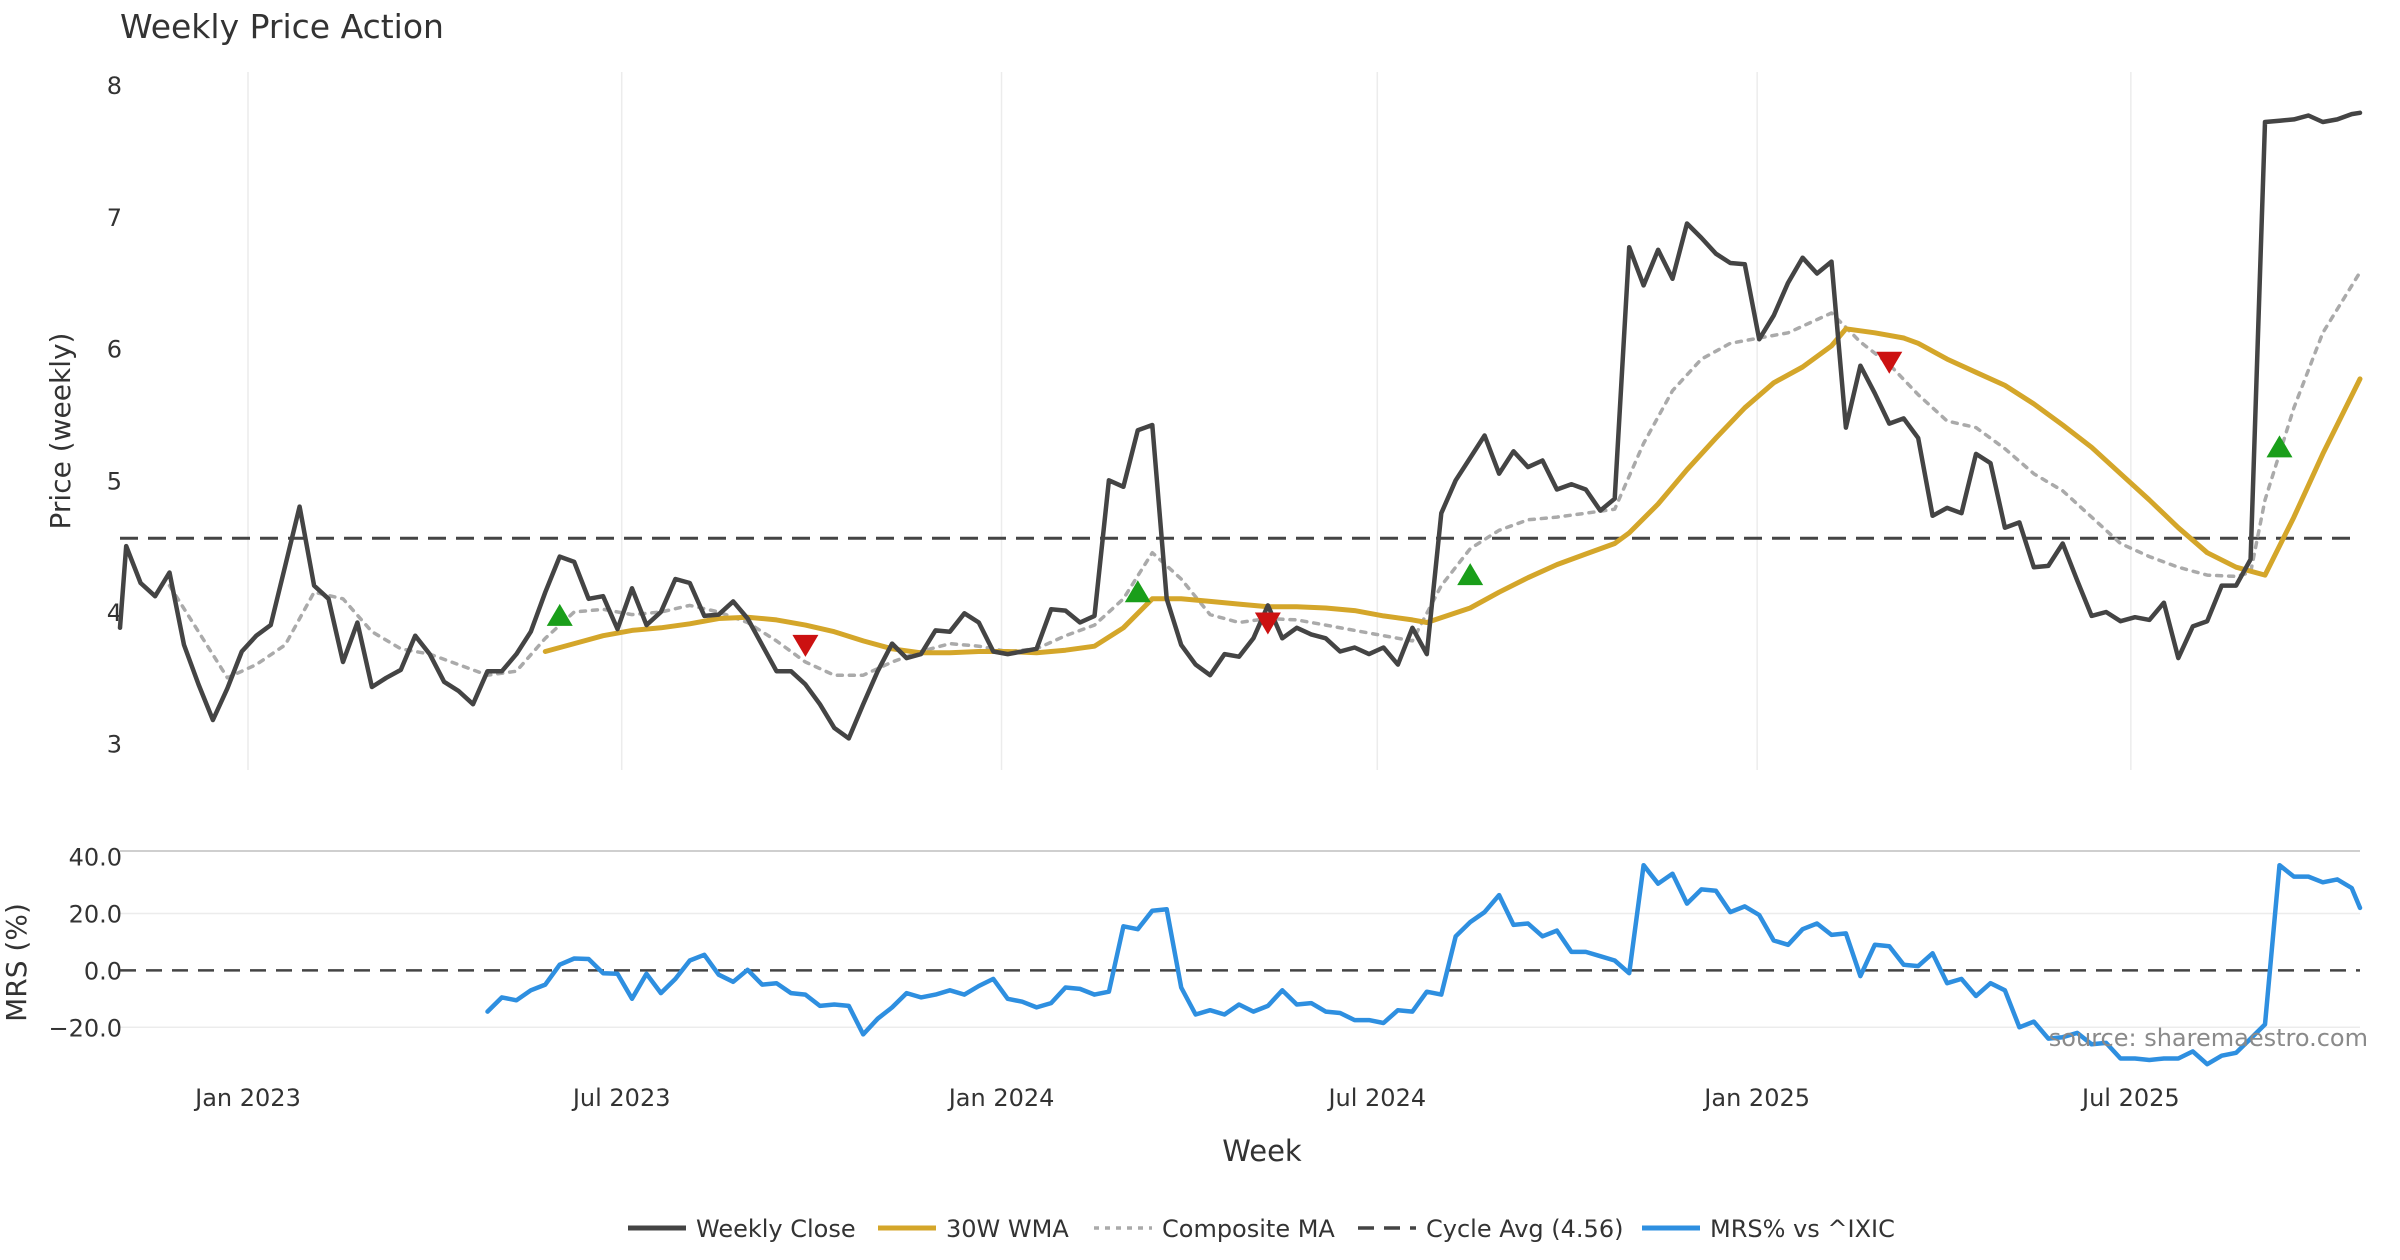 The width and height of the screenshot is (2400, 1260). Describe the element at coordinates (1240, 970) in the screenshot. I see `mrs-gridlines` at that location.